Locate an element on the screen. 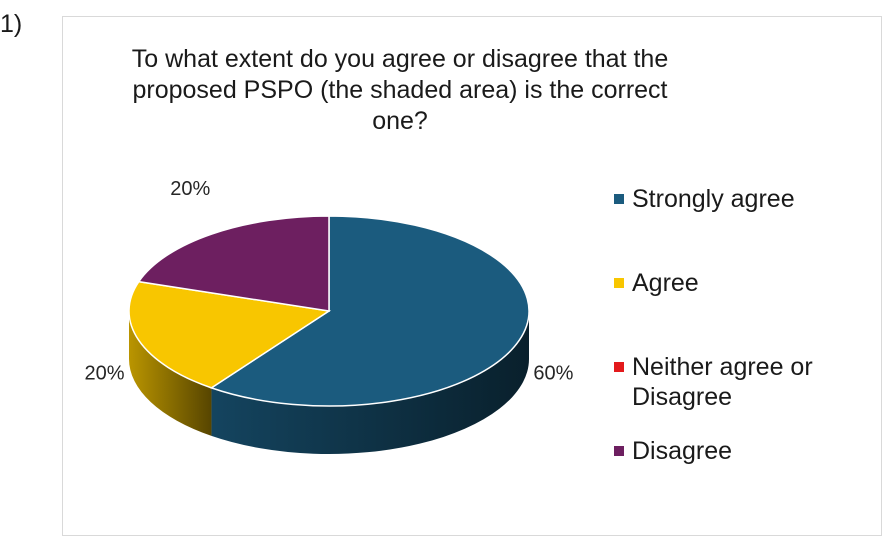  pie-slice-agree is located at coordinates (230, 334).